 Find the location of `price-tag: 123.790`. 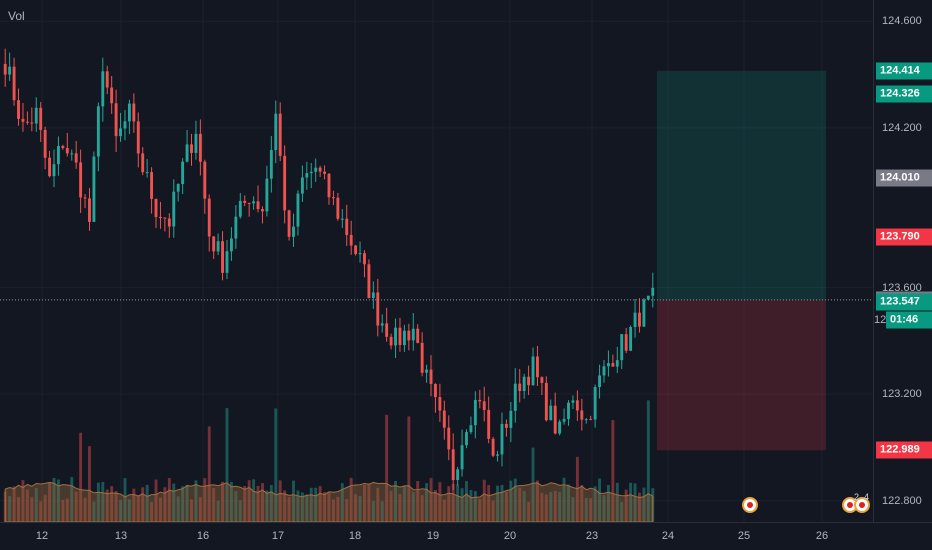

price-tag: 123.790 is located at coordinates (904, 237).